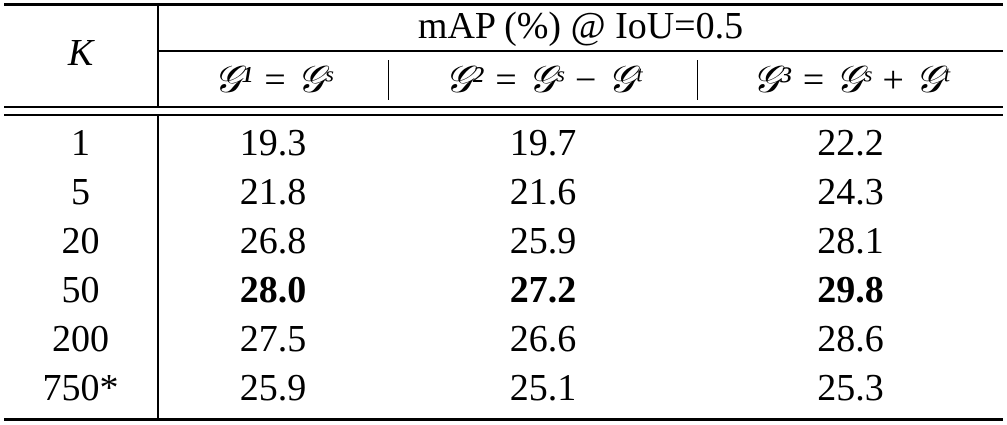 The height and width of the screenshot is (425, 1007). Describe the element at coordinates (80, 388) in the screenshot. I see `row-label: 750*` at that location.